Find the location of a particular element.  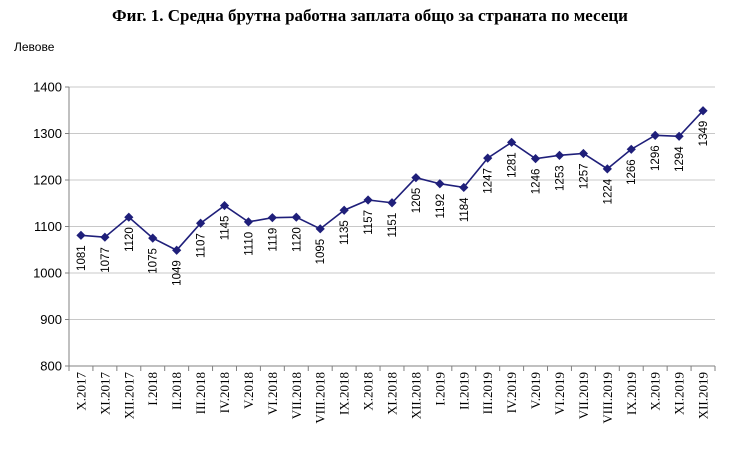

y-tick-label: 1000 is located at coordinates (47, 273).